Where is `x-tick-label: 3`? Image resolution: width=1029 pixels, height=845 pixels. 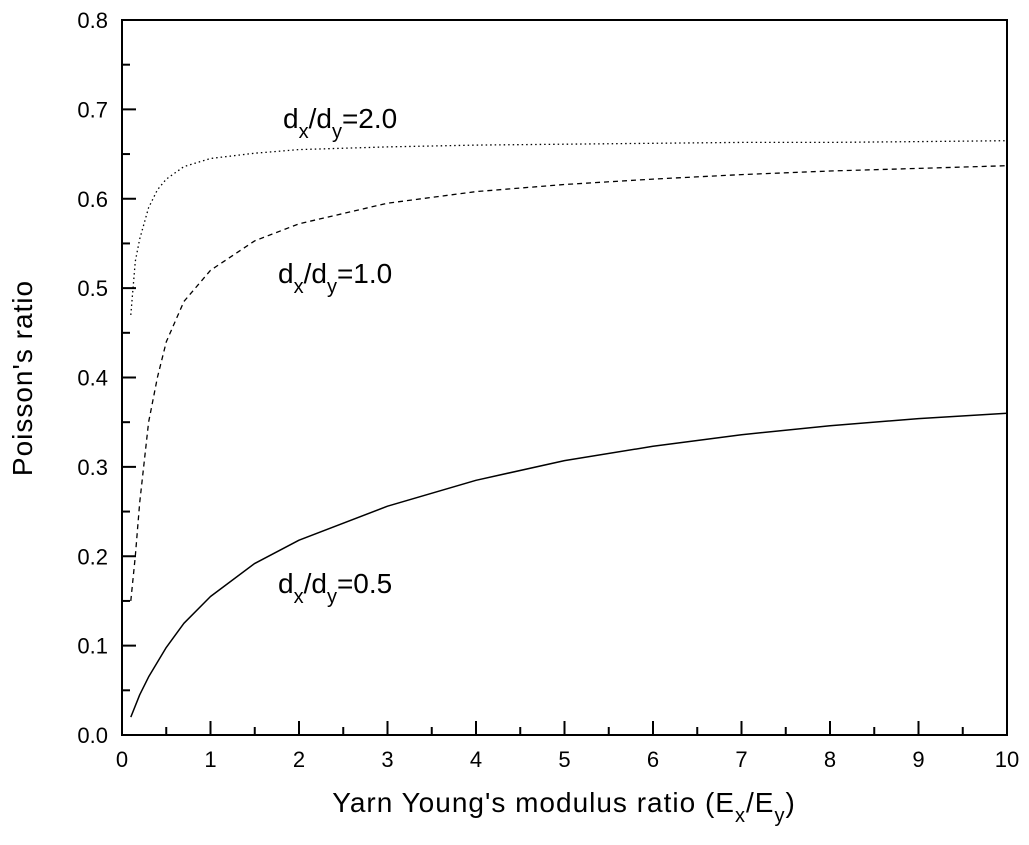 x-tick-label: 3 is located at coordinates (387, 759).